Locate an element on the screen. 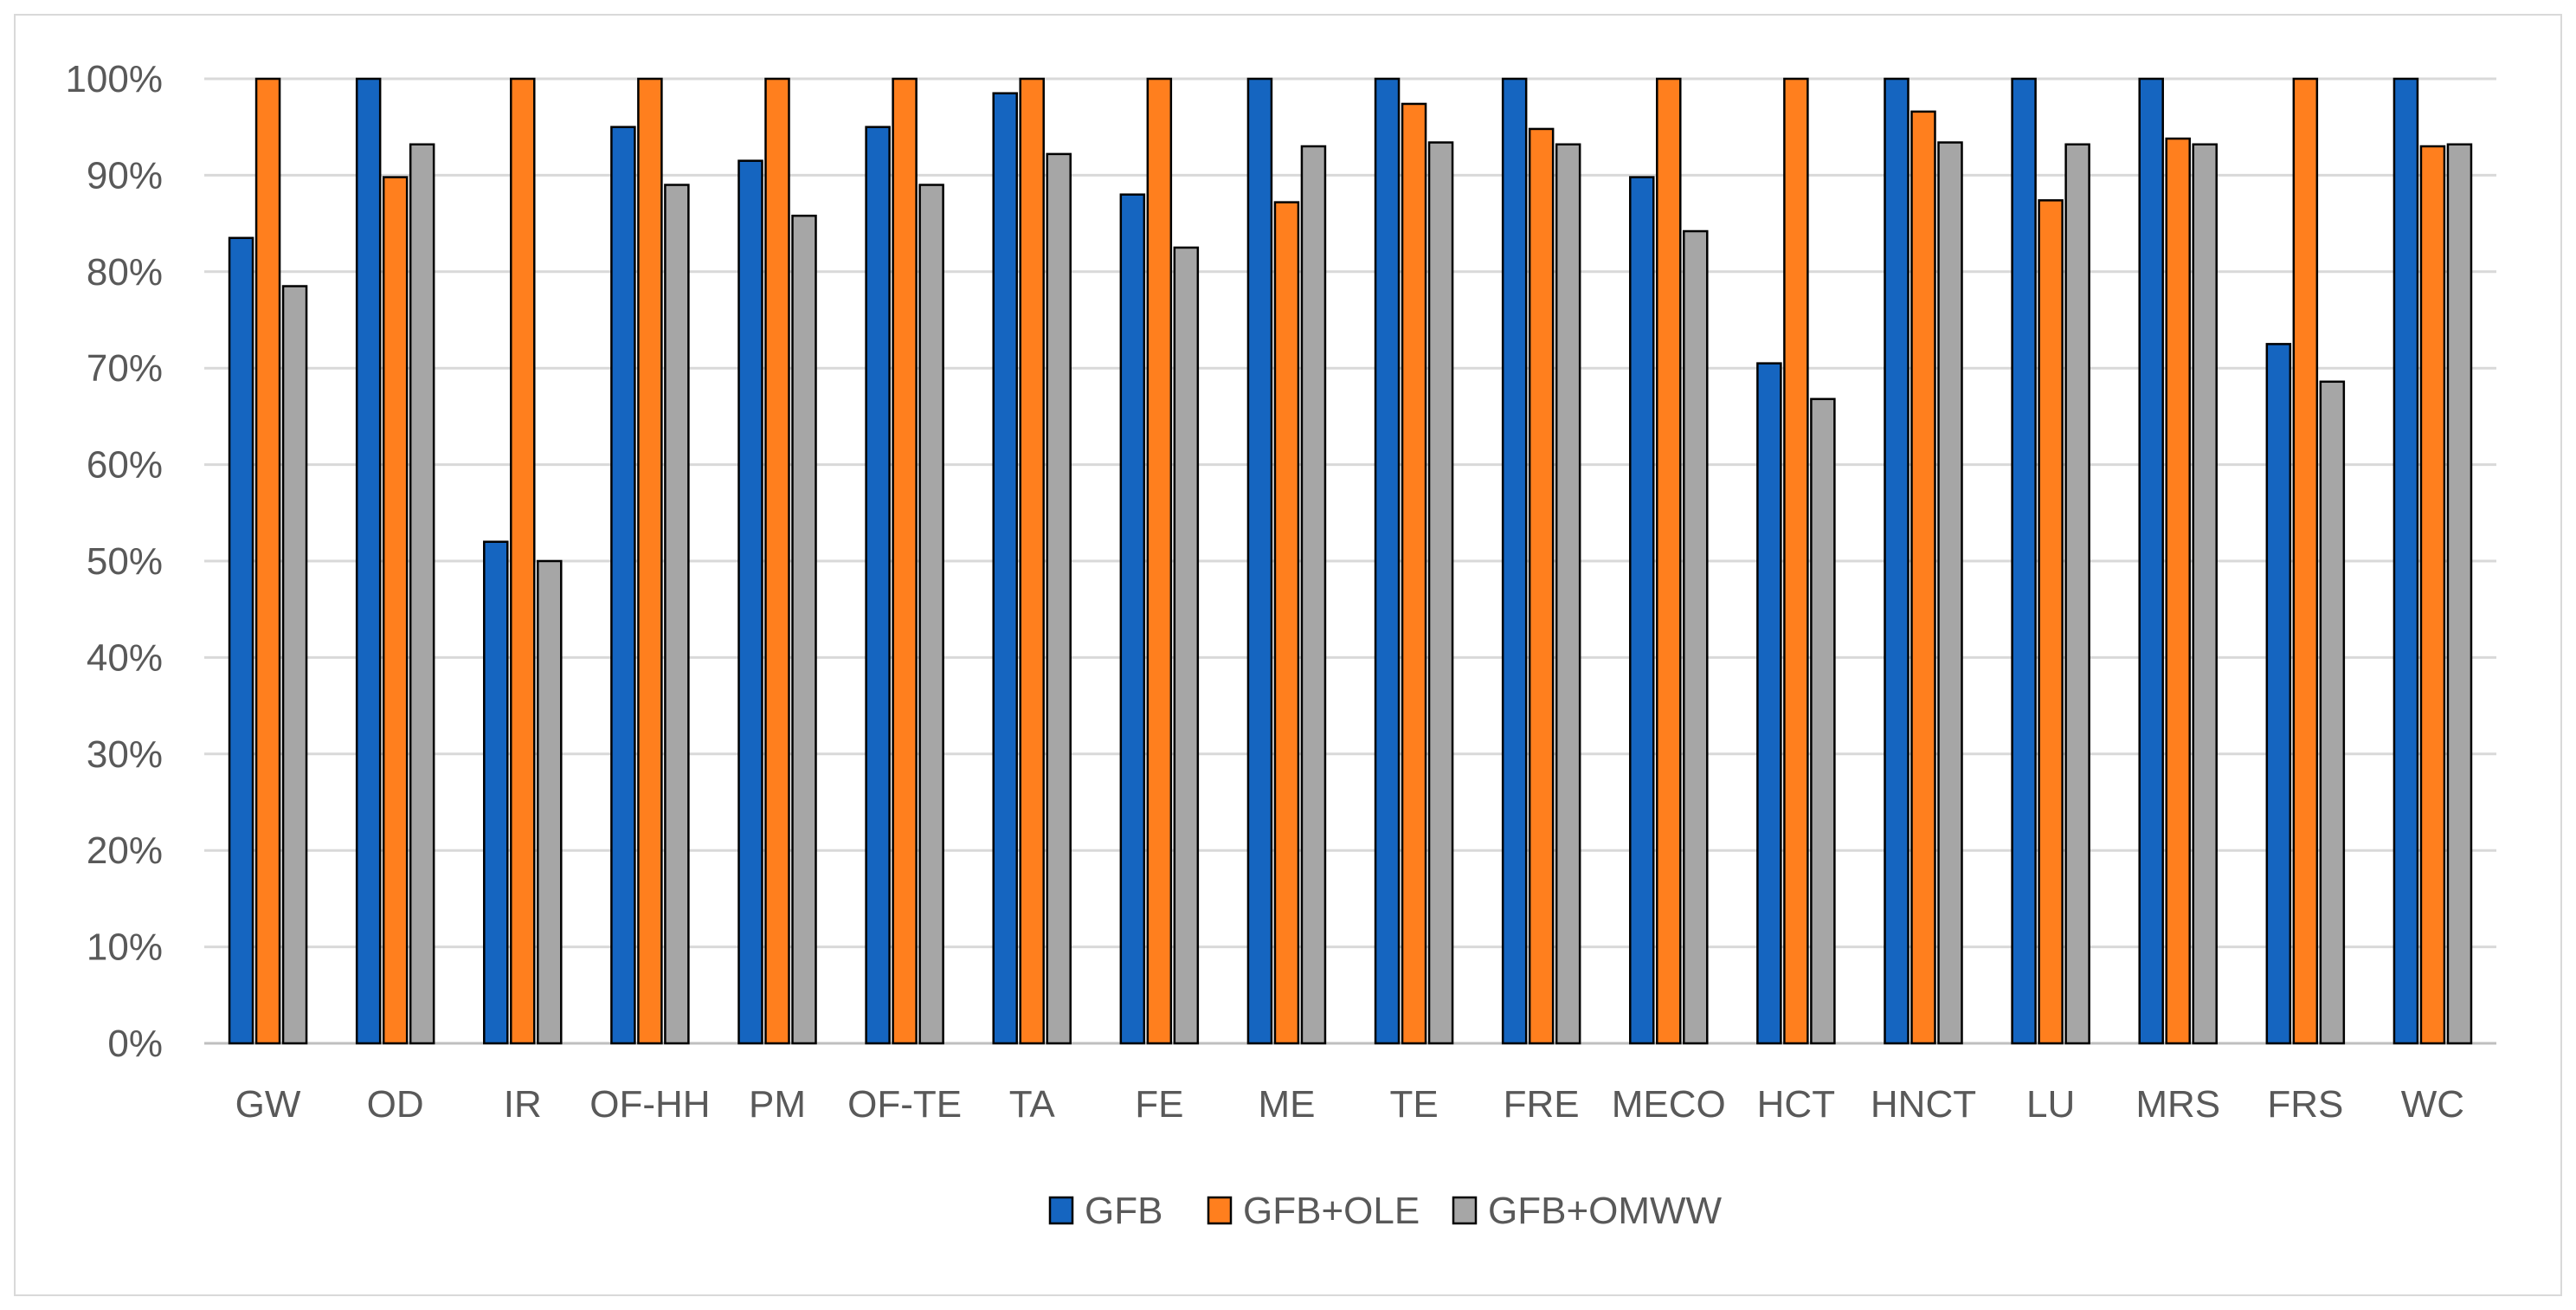 The image size is (2576, 1310). bar-gfb-omww-ta is located at coordinates (1059, 598).